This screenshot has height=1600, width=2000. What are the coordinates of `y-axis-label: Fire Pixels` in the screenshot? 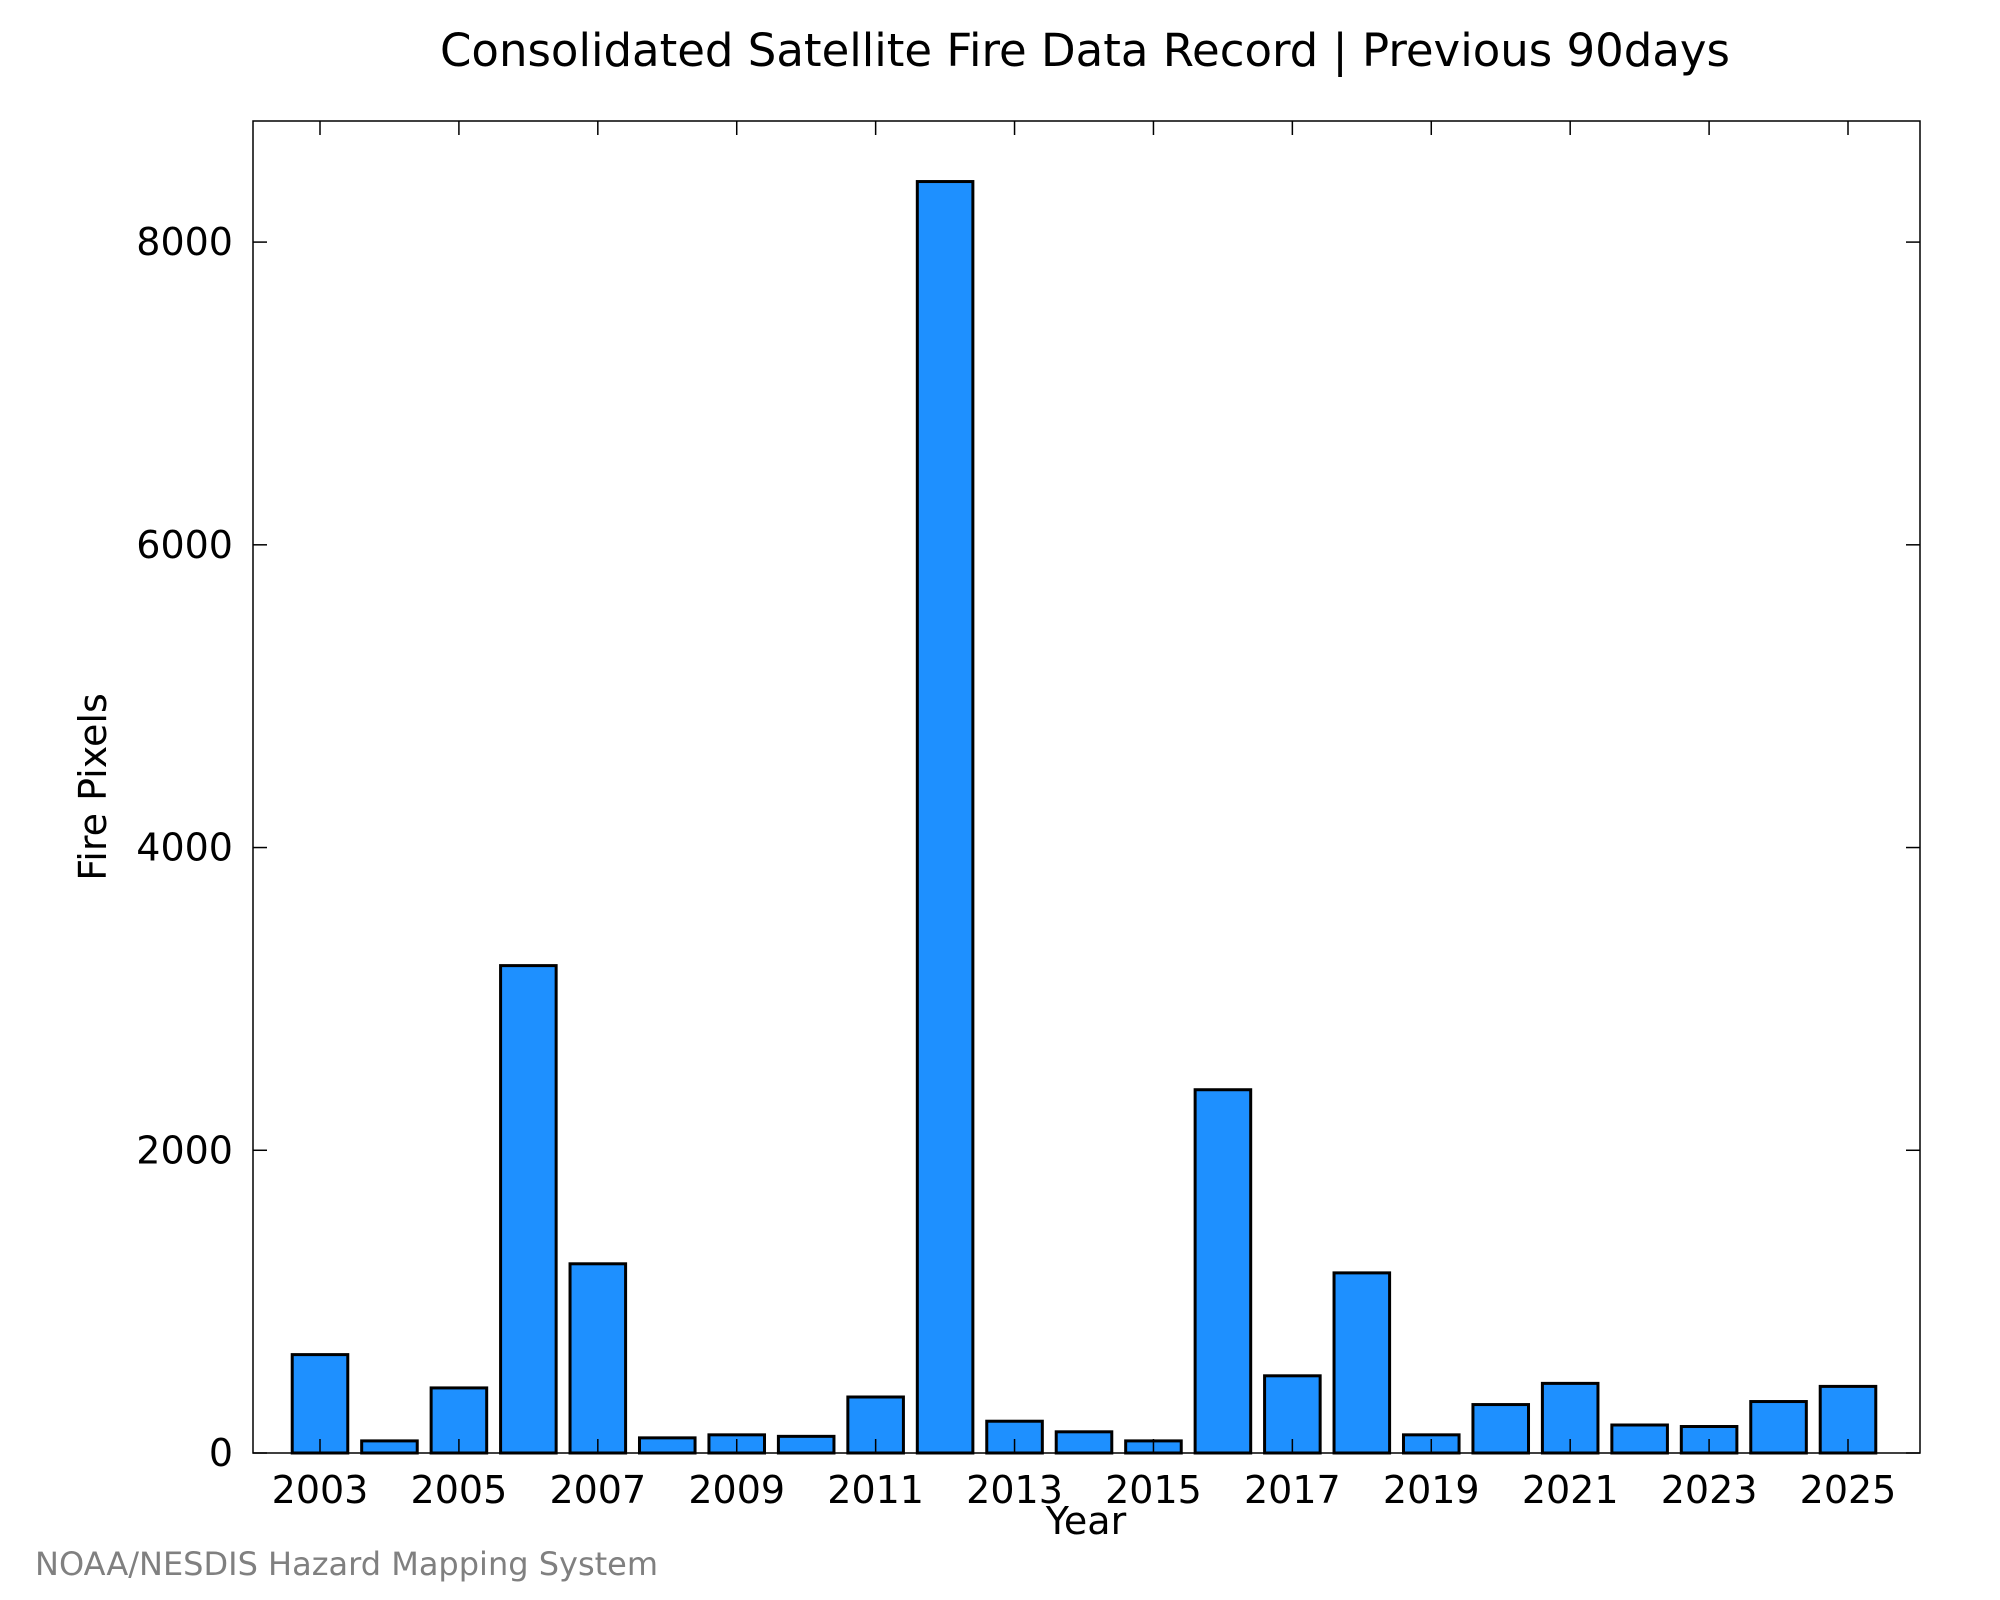 It's located at (93, 787).